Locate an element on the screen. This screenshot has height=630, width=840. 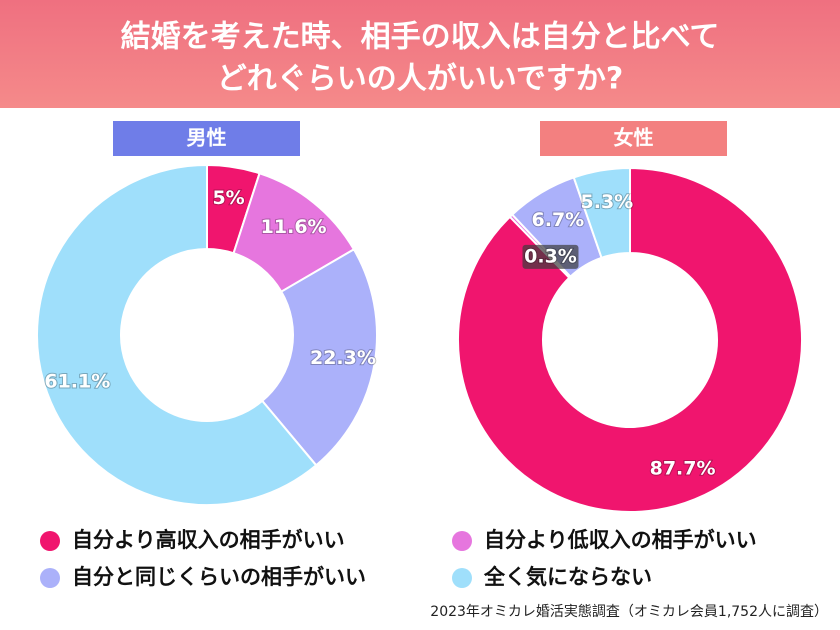
value-label: 11.6% is located at coordinates (294, 227).